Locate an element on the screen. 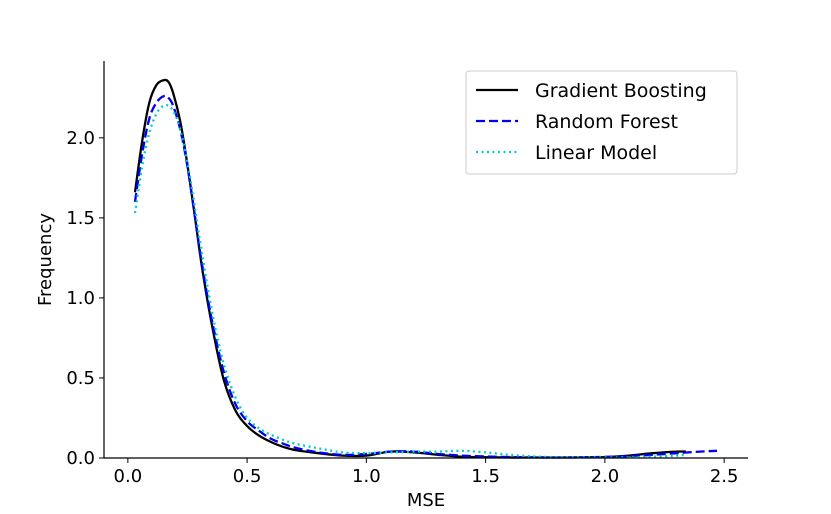  y-tick-label: 0.5 is located at coordinates (80, 378).